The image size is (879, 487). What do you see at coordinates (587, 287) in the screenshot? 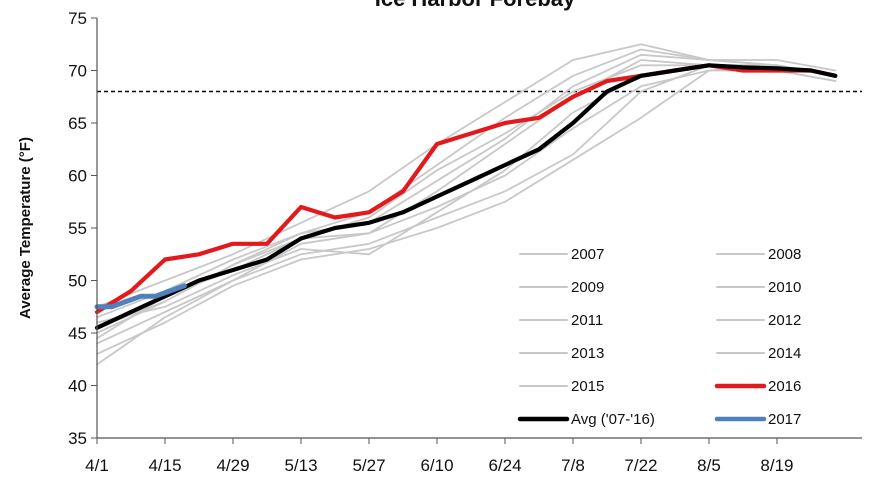
I see `legend-label-2009: 2009` at bounding box center [587, 287].